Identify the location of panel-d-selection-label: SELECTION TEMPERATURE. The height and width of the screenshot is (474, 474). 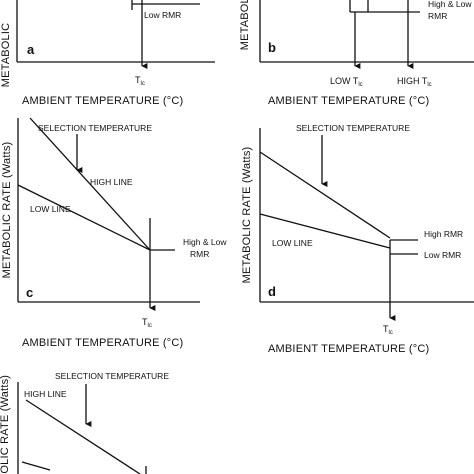
(353, 128).